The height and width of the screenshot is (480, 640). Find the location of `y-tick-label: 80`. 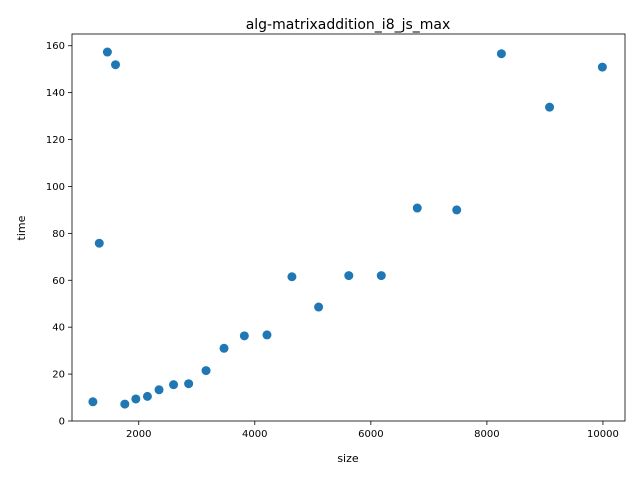

y-tick-label: 80 is located at coordinates (58, 234).